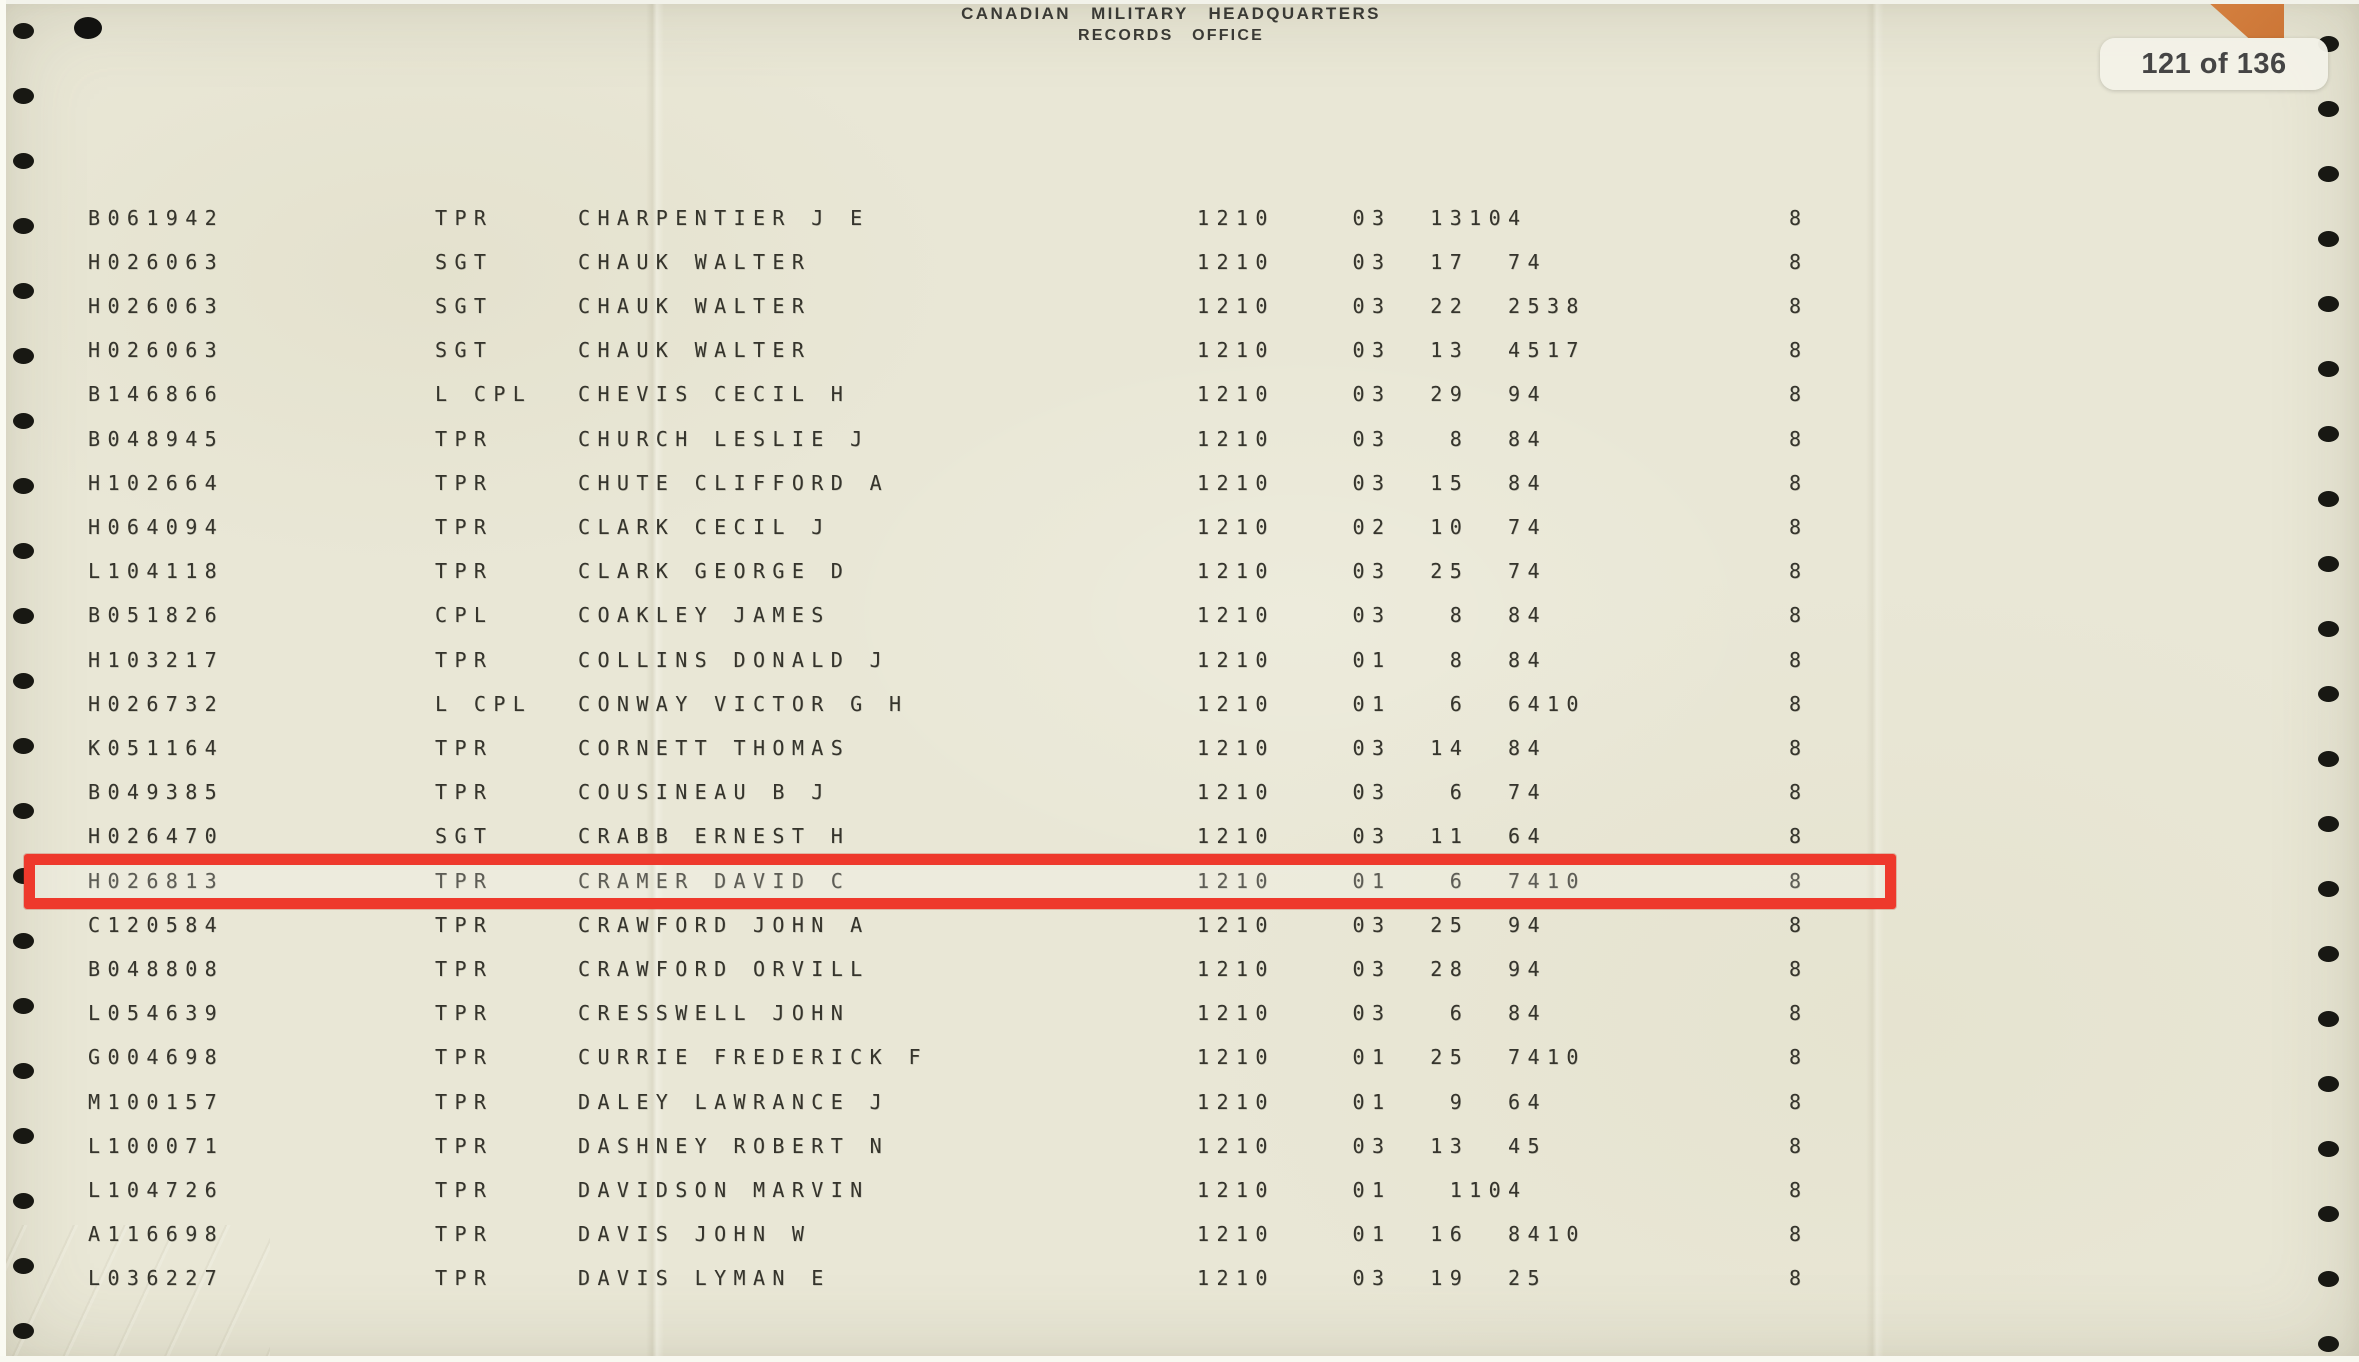 Image resolution: width=2359 pixels, height=1362 pixels. What do you see at coordinates (1179, 1359) in the screenshot?
I see `scan-edge-bottom` at bounding box center [1179, 1359].